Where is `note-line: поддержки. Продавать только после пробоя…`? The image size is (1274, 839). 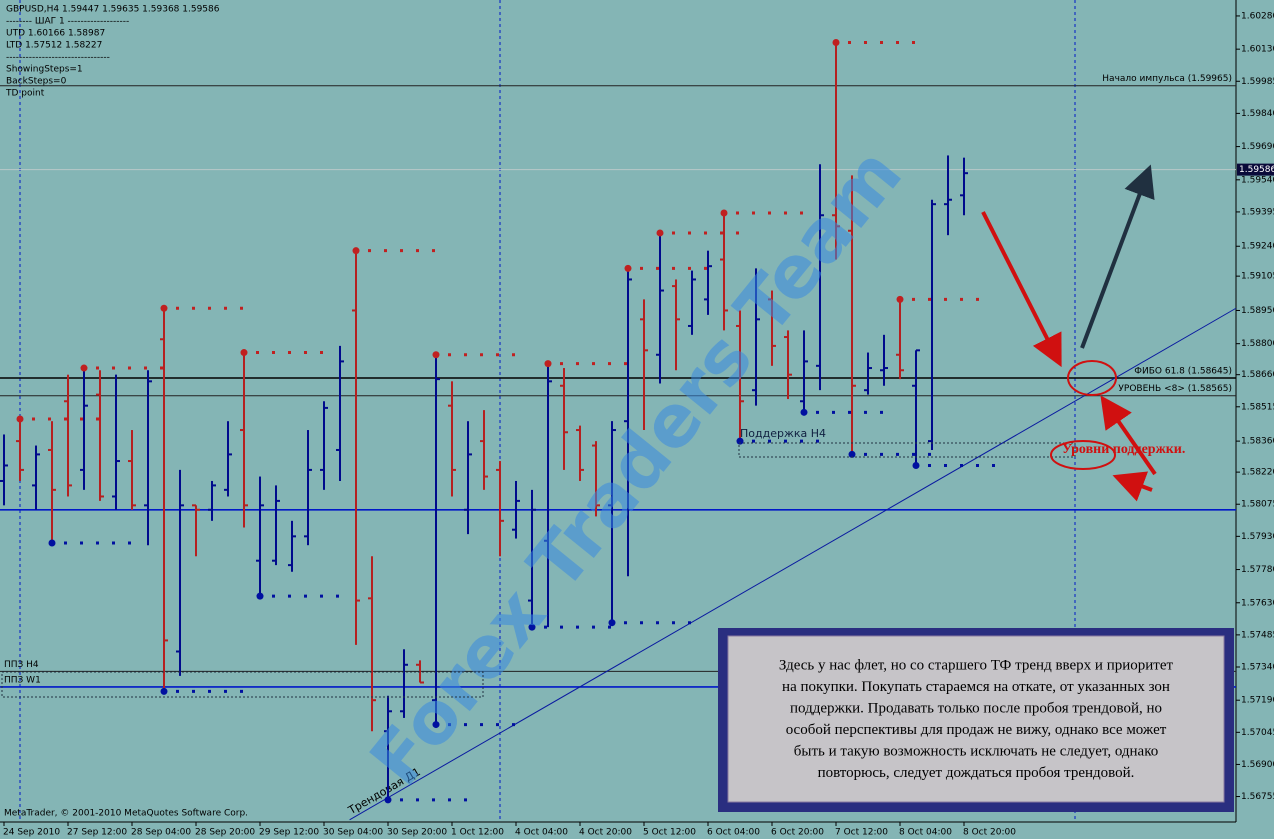 note-line: поддержки. Продавать только после пробоя… is located at coordinates (976, 708).